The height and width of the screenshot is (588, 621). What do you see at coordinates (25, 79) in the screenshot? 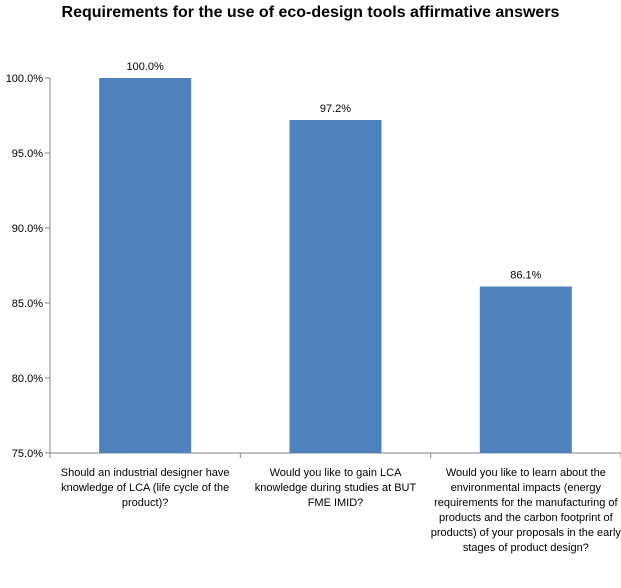
I see `y-tick-label: 100.0%` at bounding box center [25, 79].